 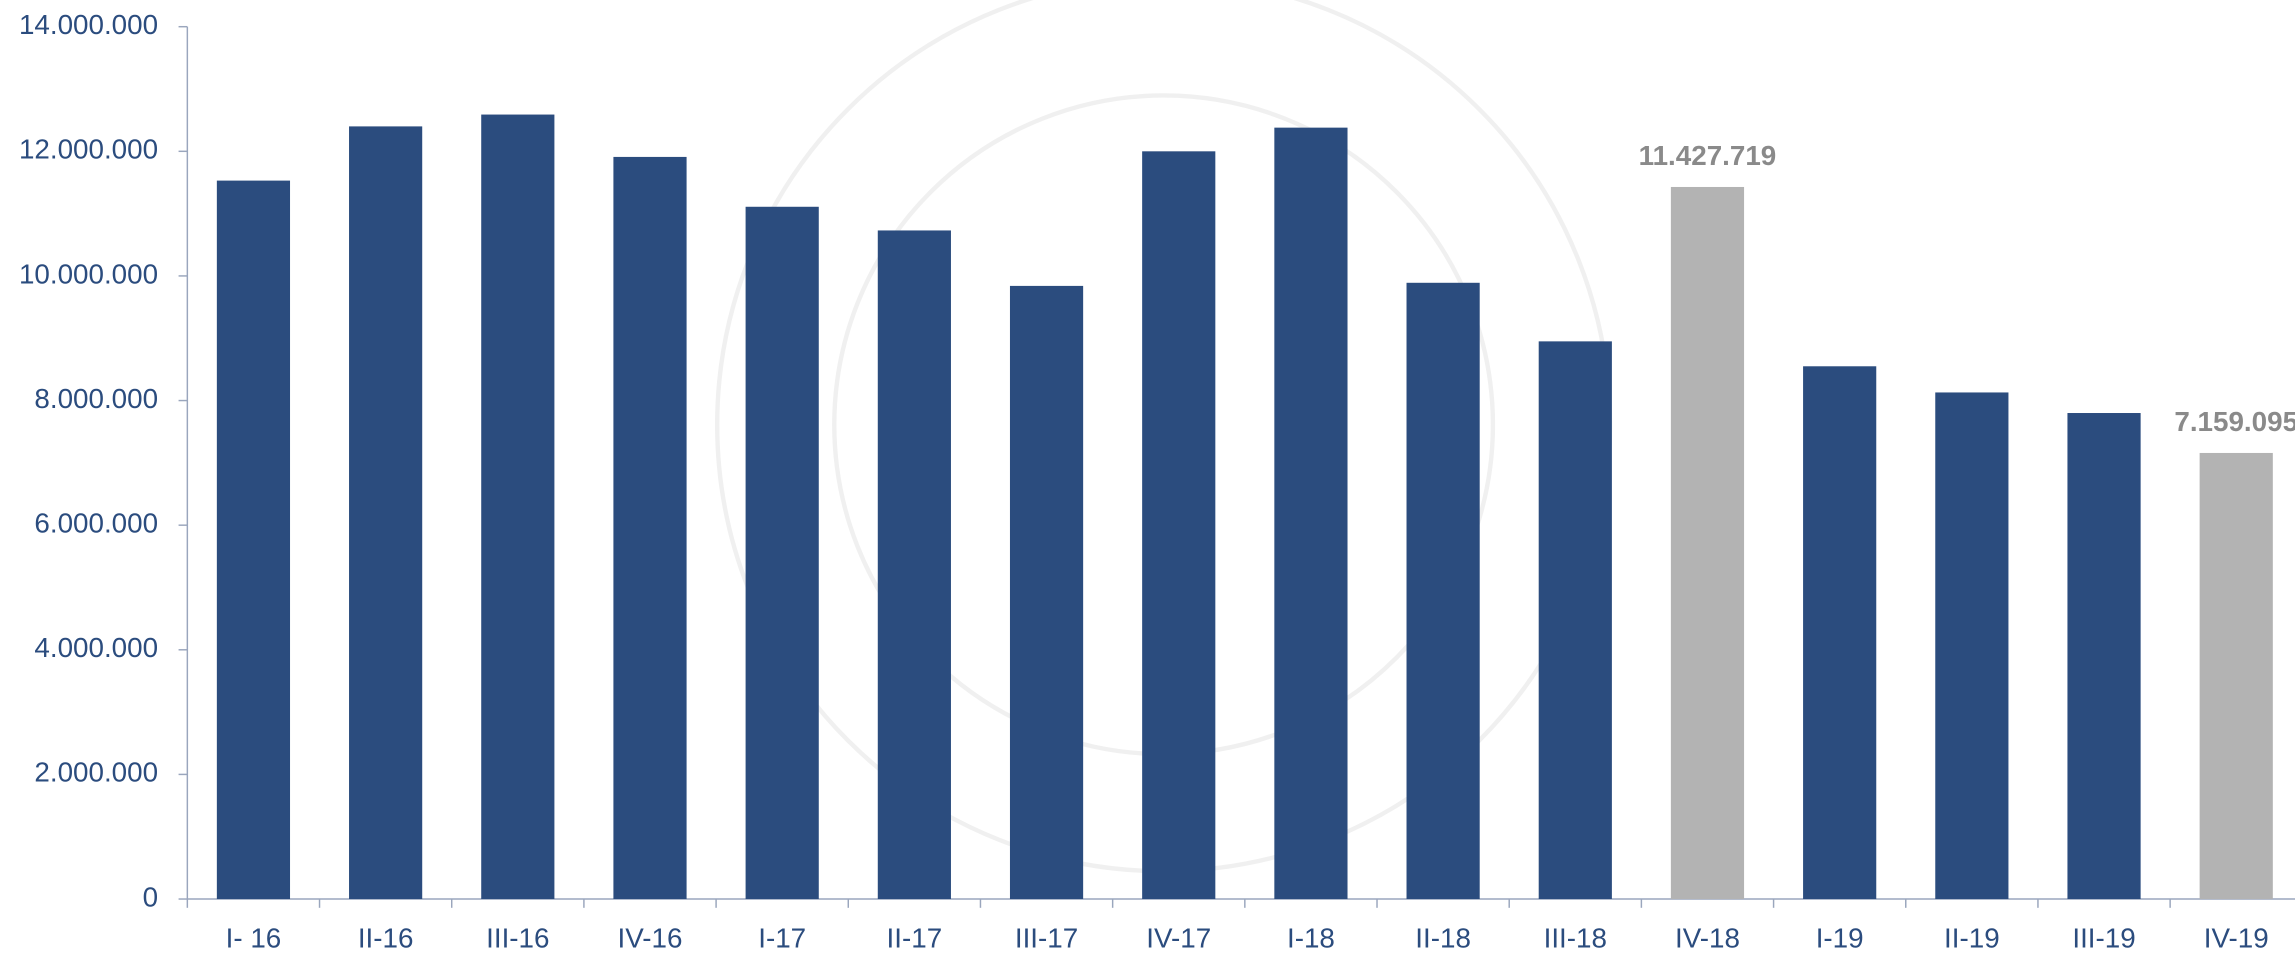 What do you see at coordinates (2236, 937) in the screenshot?
I see `x-tick-label: IV-19` at bounding box center [2236, 937].